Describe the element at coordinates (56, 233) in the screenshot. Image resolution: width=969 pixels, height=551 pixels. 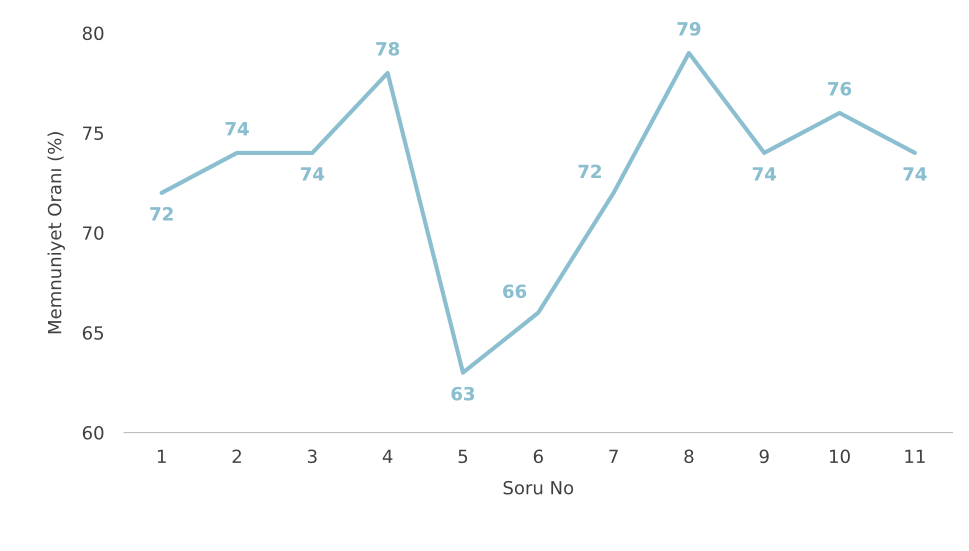
I see `y-axis-title: Memnuniyet Oranı (%)` at that location.